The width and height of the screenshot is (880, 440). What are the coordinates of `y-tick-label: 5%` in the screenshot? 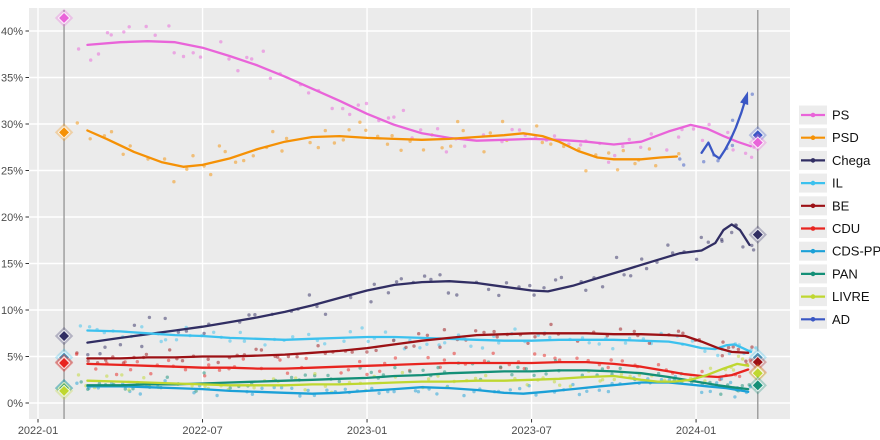 It's located at (15, 358).